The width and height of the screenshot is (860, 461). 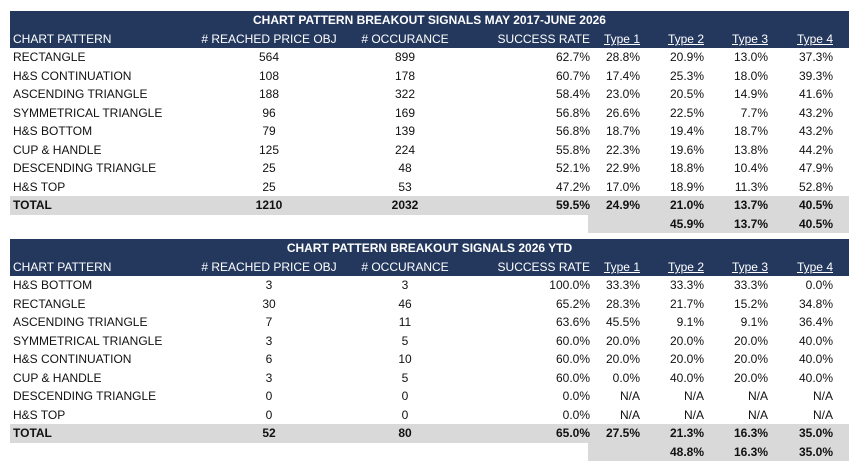 What do you see at coordinates (749, 39) in the screenshot?
I see `header-type-3: Type 3` at bounding box center [749, 39].